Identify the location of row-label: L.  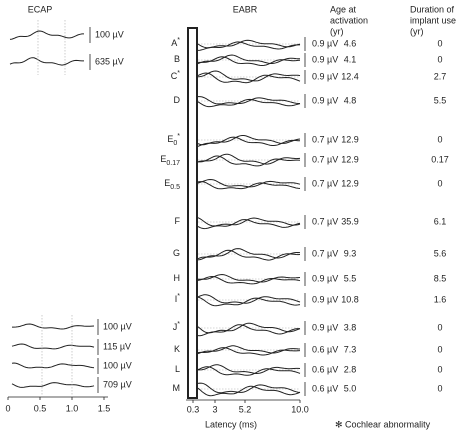
(177, 369).